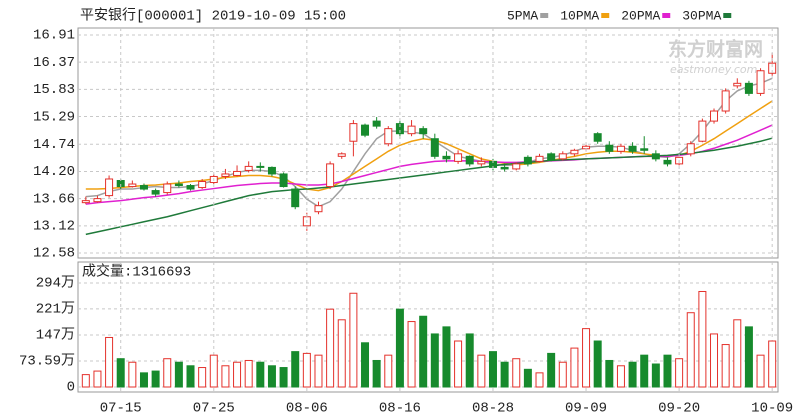 Image resolution: width=800 pixels, height=419 pixels. I want to click on legend-label: 5PMA, so click(522, 15).